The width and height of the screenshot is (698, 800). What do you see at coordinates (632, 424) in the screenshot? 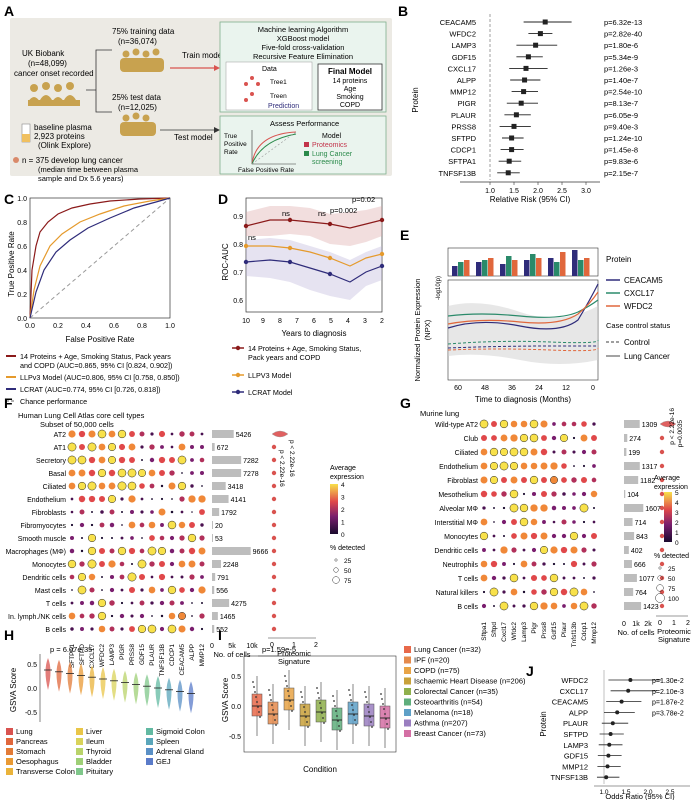
I see `g-bars-bar` at bounding box center [632, 424].